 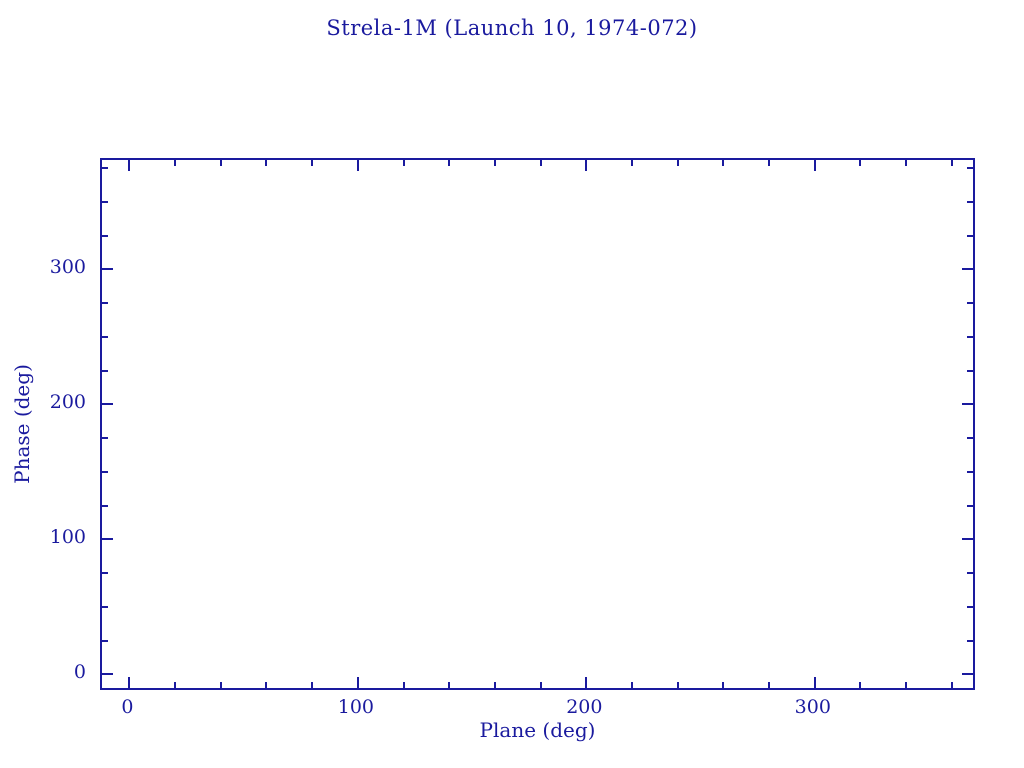 I want to click on x-axis-title: Plane (deg), so click(x=537, y=730).